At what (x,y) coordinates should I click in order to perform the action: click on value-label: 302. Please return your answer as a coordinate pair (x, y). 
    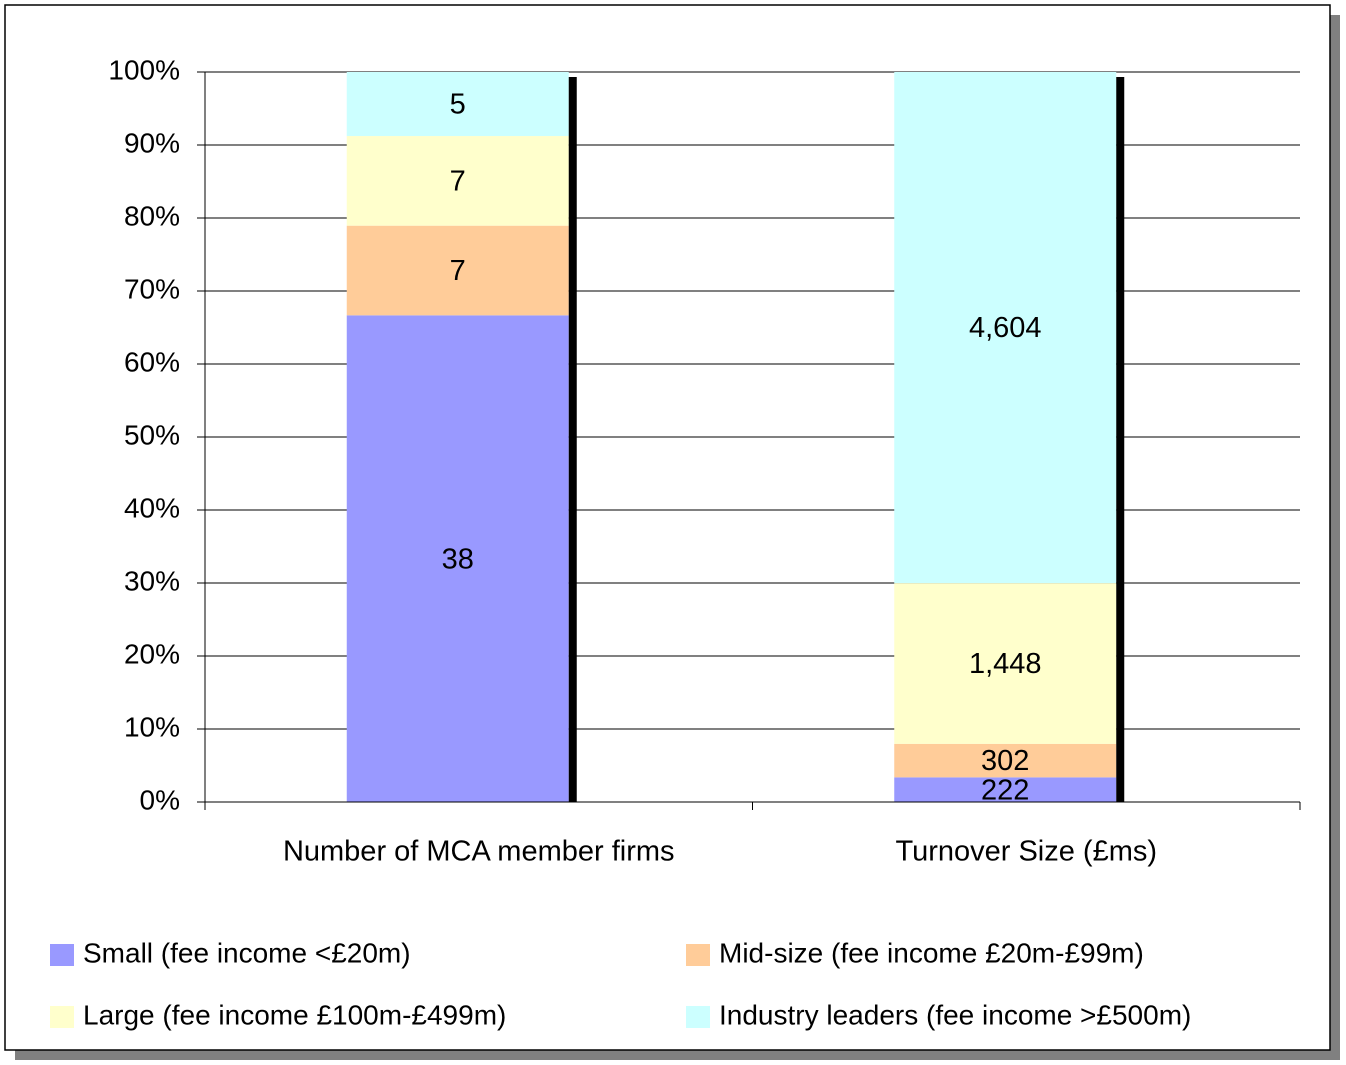
    Looking at the image, I should click on (1005, 761).